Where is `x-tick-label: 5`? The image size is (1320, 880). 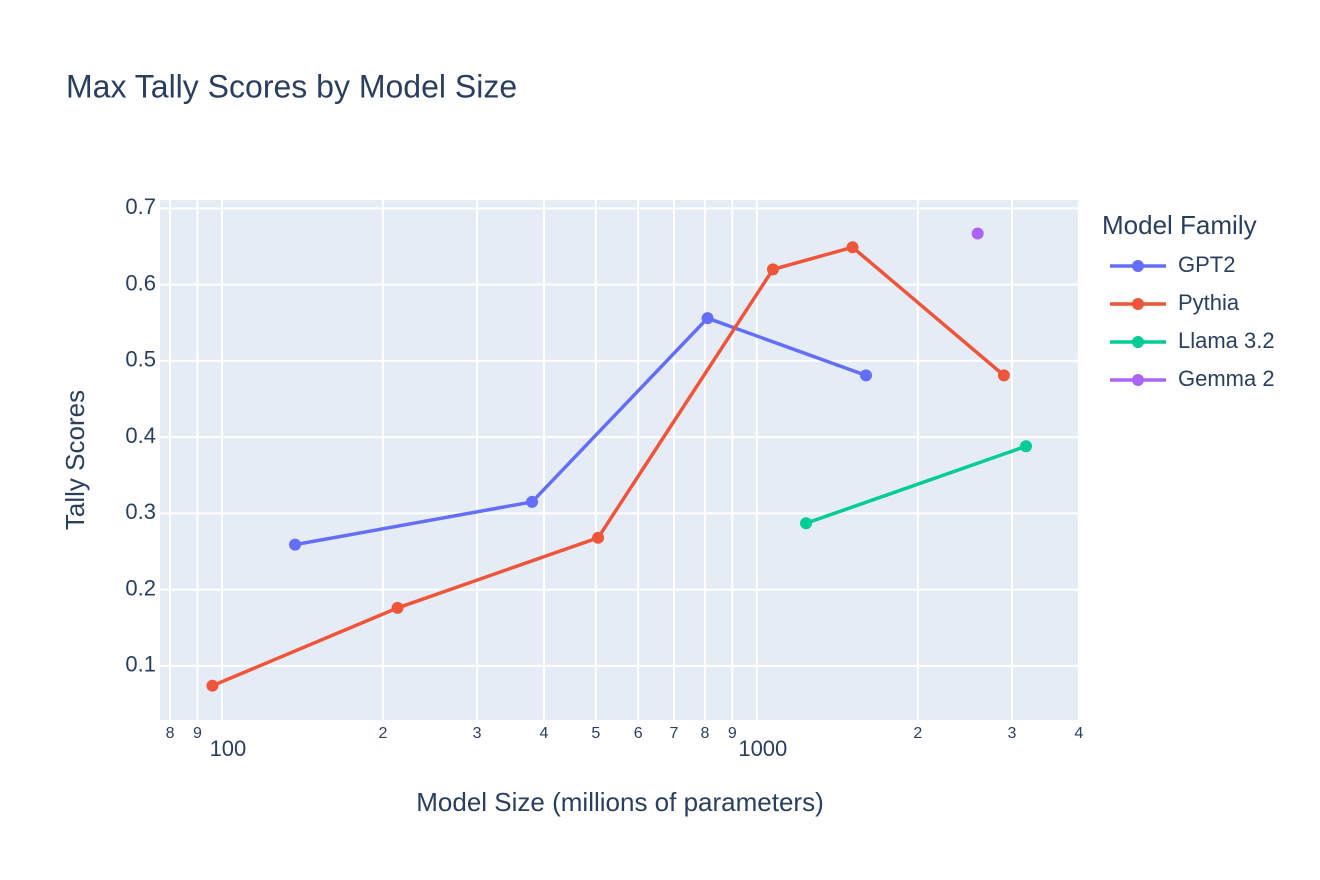
x-tick-label: 5 is located at coordinates (595, 733).